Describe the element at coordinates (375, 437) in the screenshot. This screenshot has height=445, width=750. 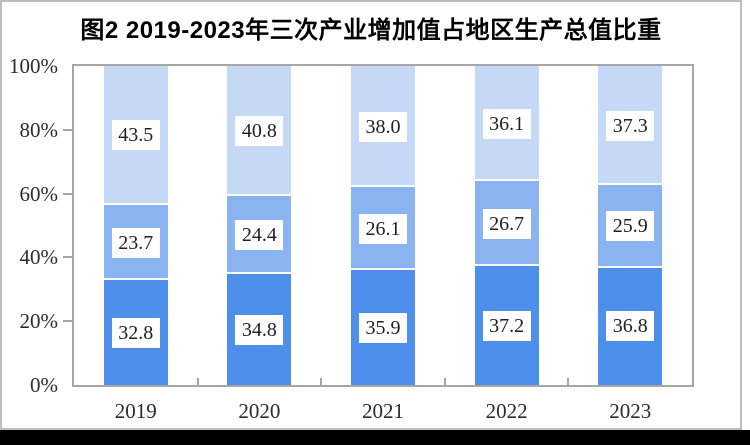
I see `bottom-black-strip` at that location.